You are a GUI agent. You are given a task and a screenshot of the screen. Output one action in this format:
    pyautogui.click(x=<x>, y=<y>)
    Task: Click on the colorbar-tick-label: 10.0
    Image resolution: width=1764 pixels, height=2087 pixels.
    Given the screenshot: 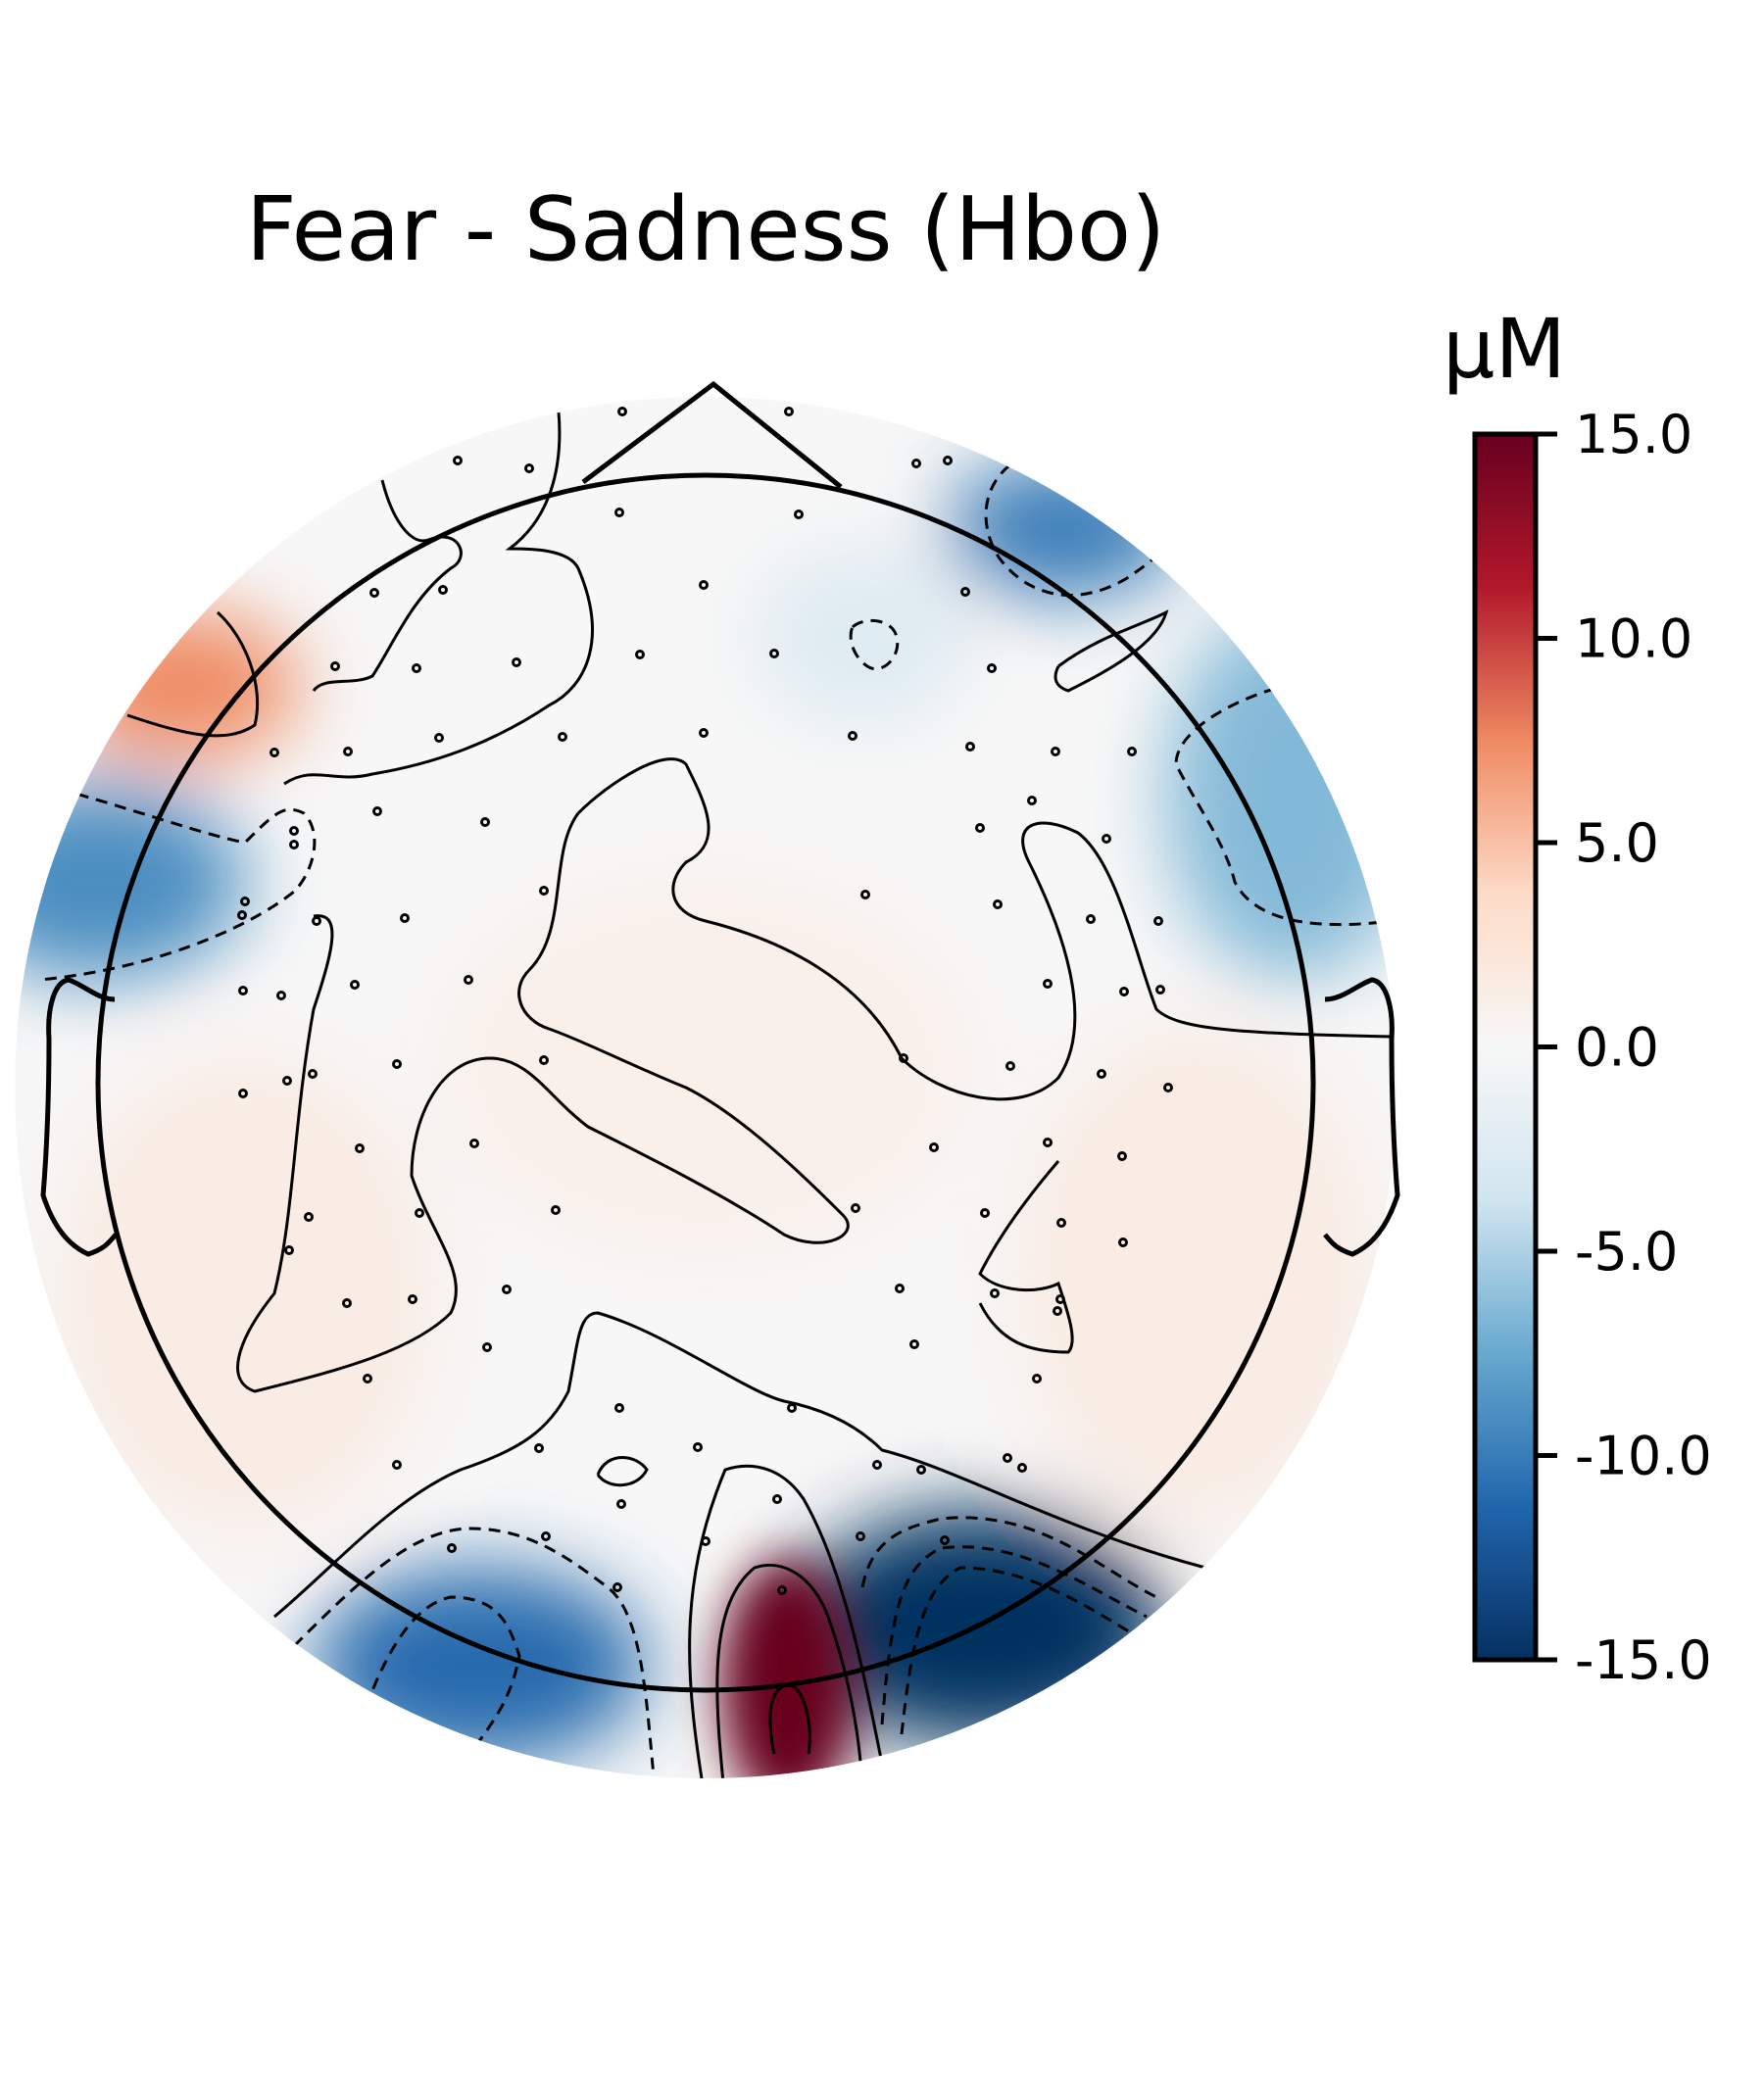 What is the action you would take?
    pyautogui.click(x=1633, y=639)
    